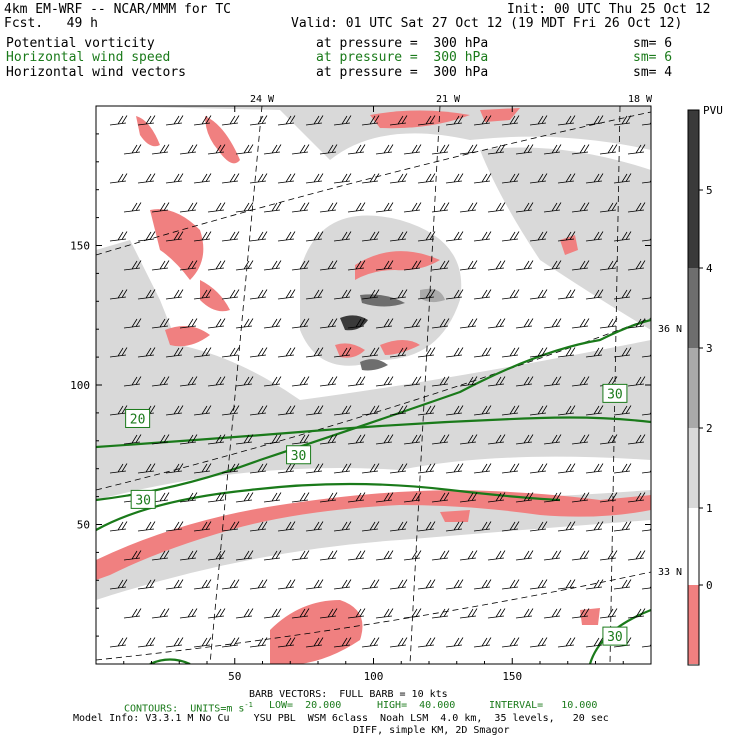 This screenshot has width=740, height=740. I want to click on field-1-name: Potential vorticity, so click(80, 43).